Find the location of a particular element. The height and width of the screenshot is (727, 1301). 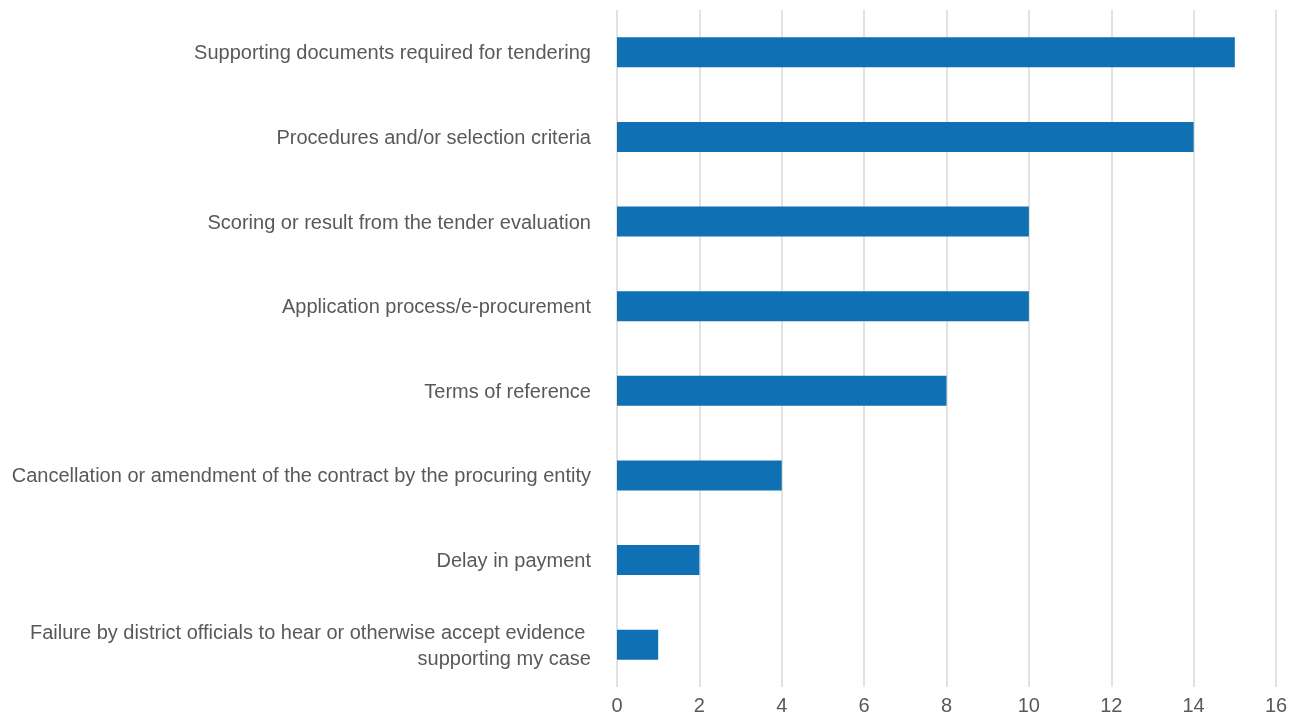

x-tick-label: 14 is located at coordinates (1193, 705).